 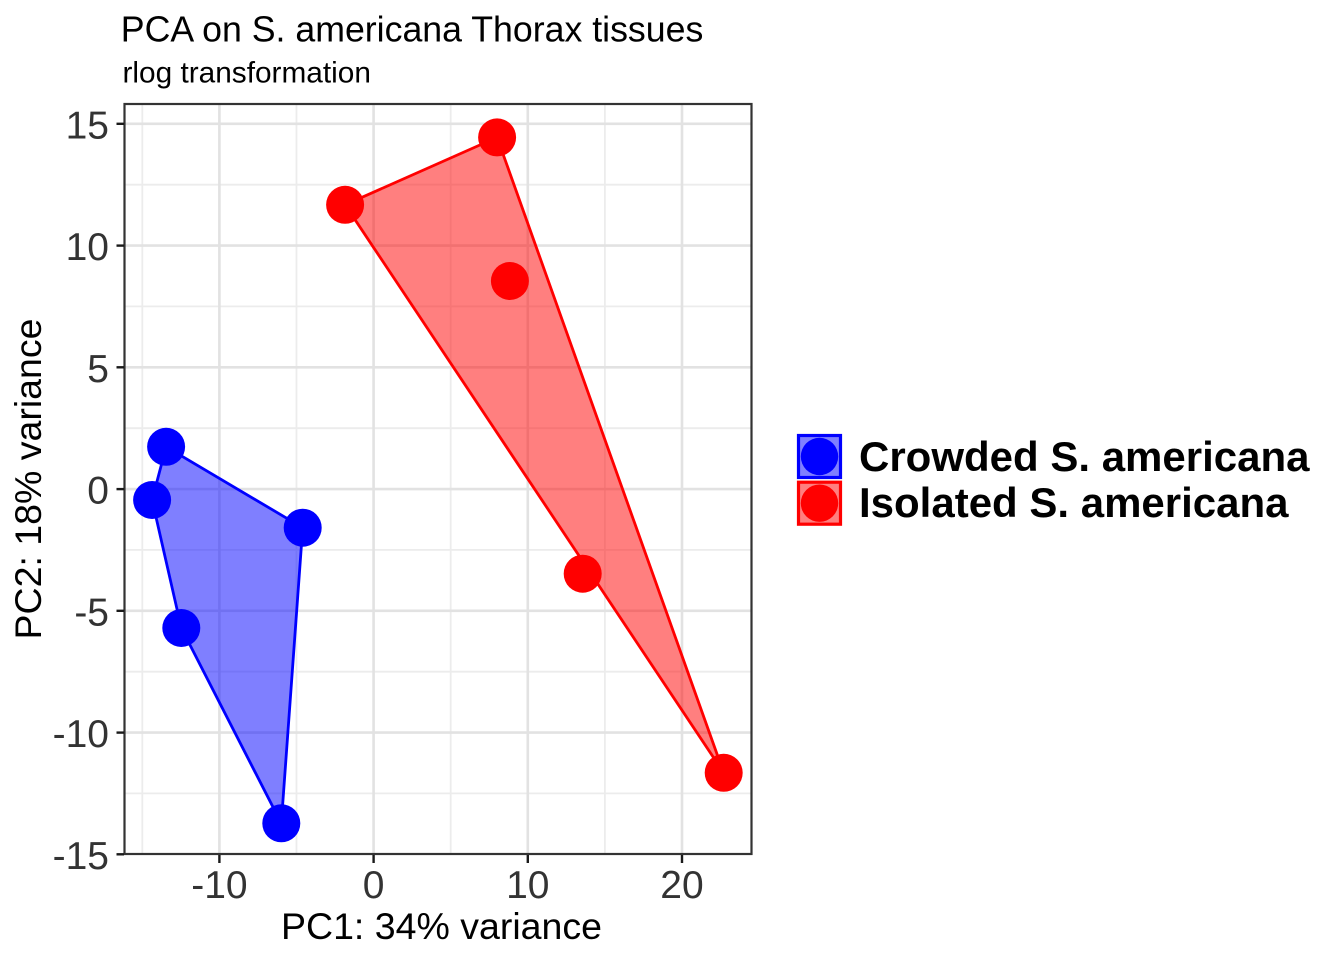 What do you see at coordinates (1074, 502) in the screenshot?
I see `svg-text: Isolated S. americana` at bounding box center [1074, 502].